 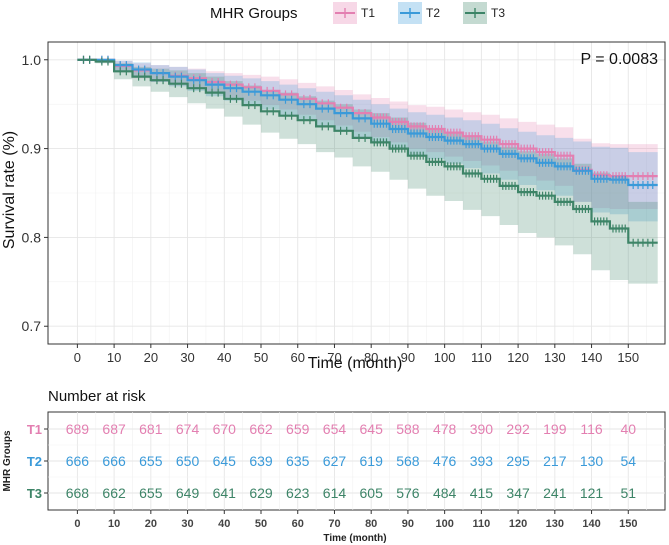 I want to click on x-tick-label: 20, so click(x=151, y=357).